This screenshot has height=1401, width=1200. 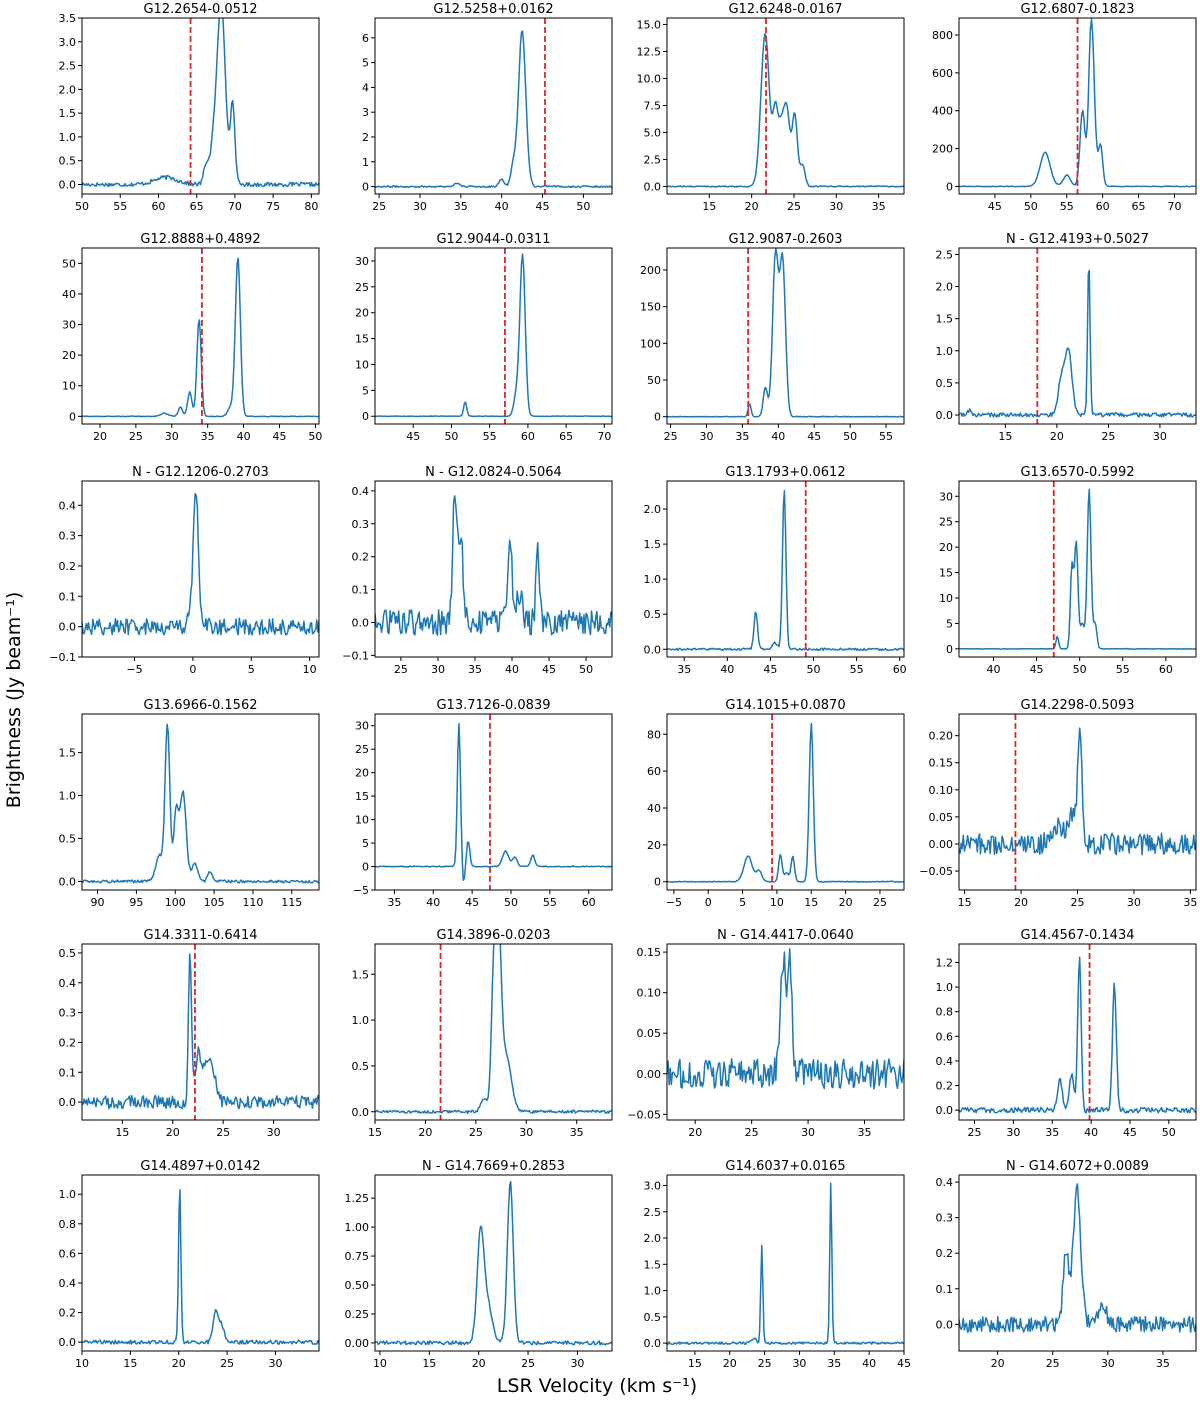 What do you see at coordinates (192, 669) in the screenshot?
I see `x-tick-label: 0` at bounding box center [192, 669].